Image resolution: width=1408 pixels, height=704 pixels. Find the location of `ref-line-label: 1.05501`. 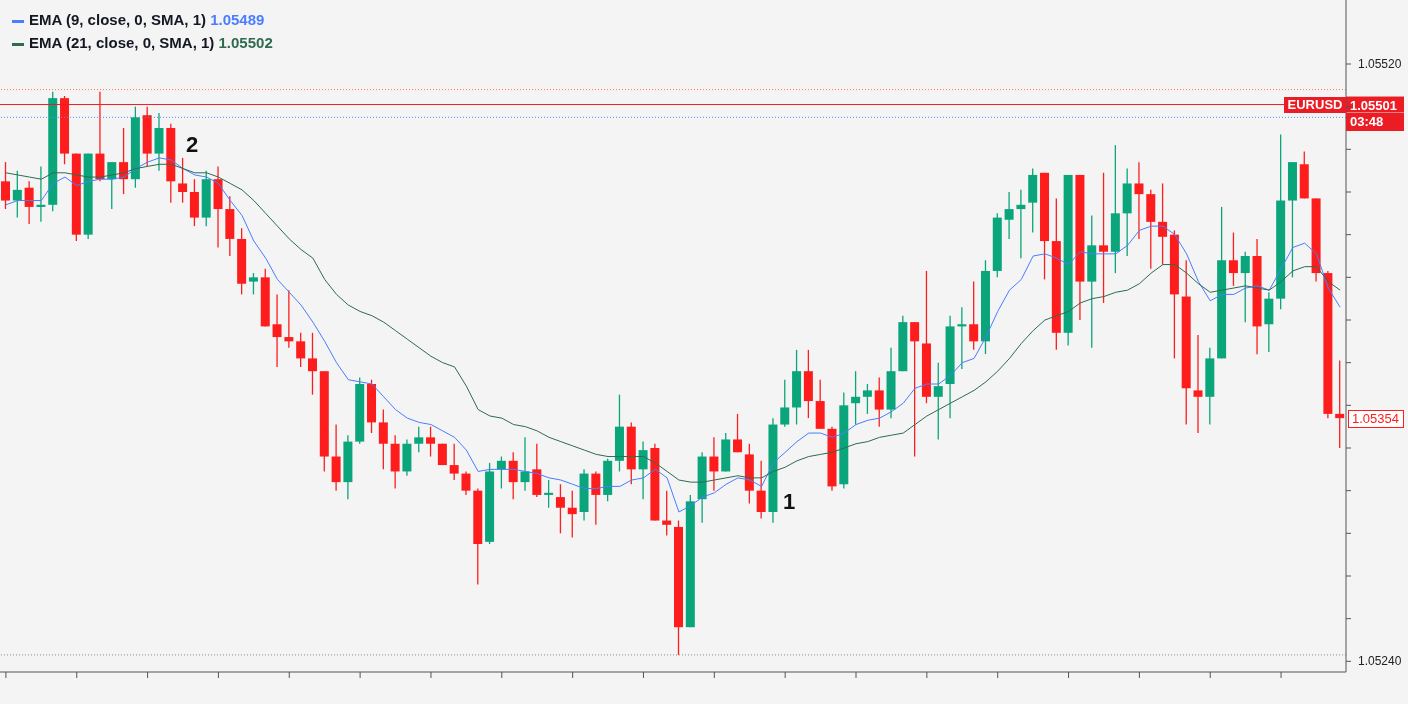

ref-line-label: 1.05501 is located at coordinates (1373, 105).